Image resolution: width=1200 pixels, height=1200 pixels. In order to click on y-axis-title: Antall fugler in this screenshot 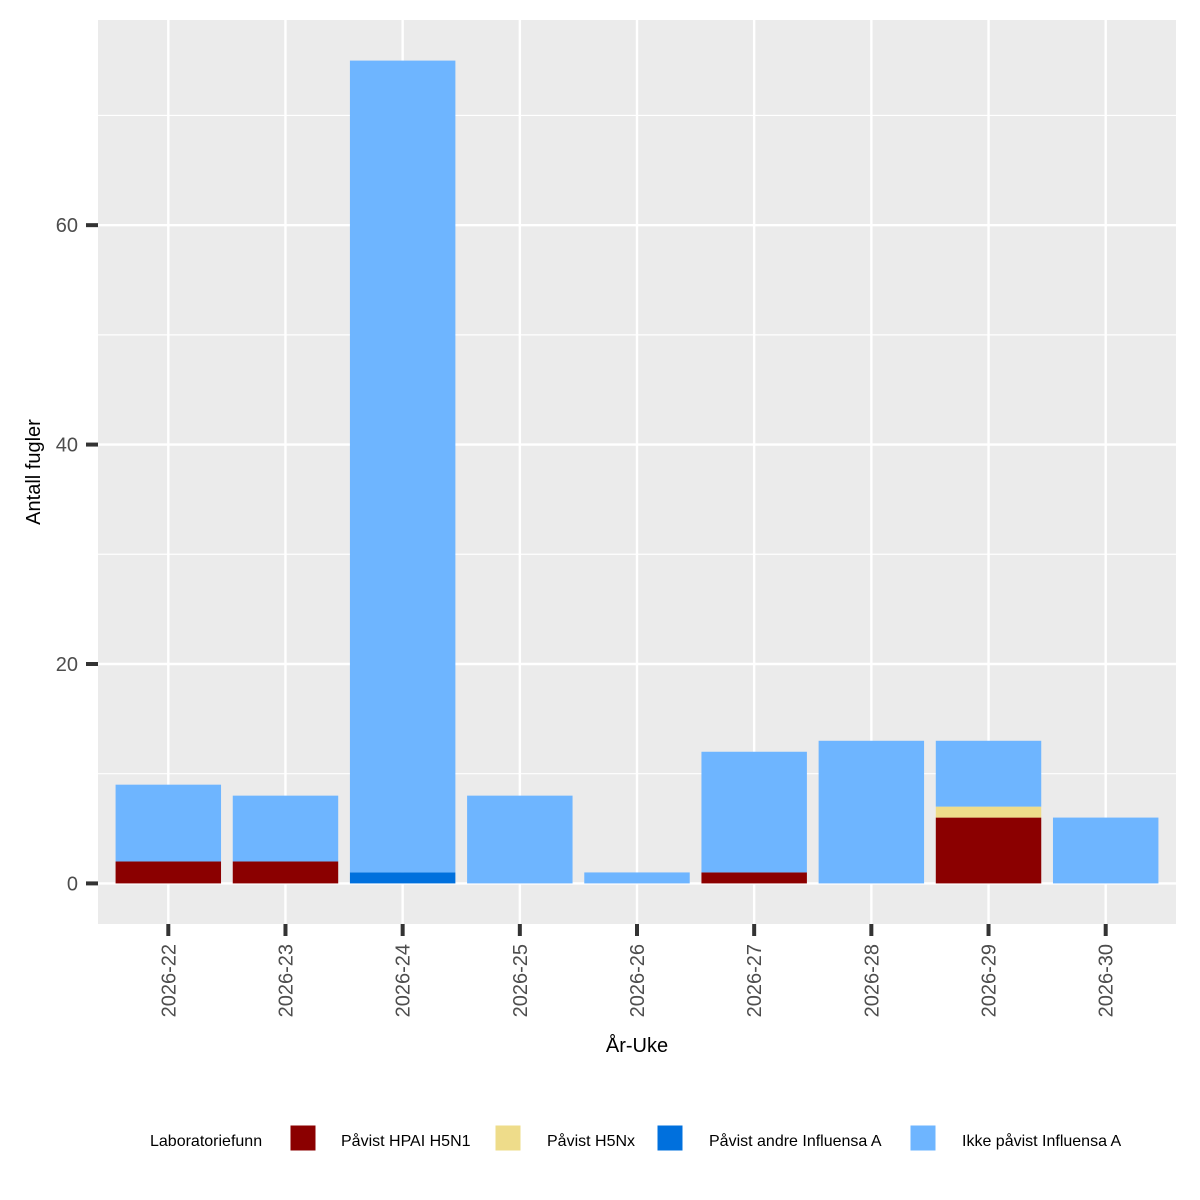, I will do `click(34, 472)`.